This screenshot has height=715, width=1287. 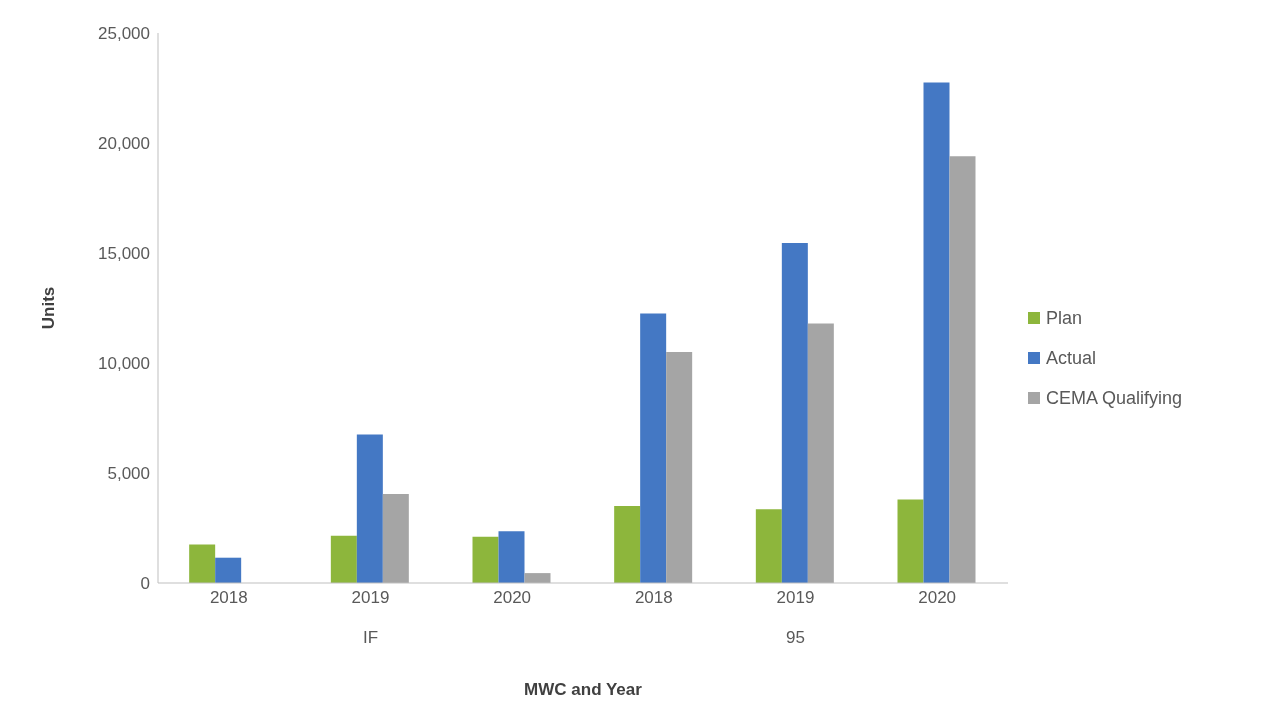 I want to click on text: IF, so click(x=370, y=638).